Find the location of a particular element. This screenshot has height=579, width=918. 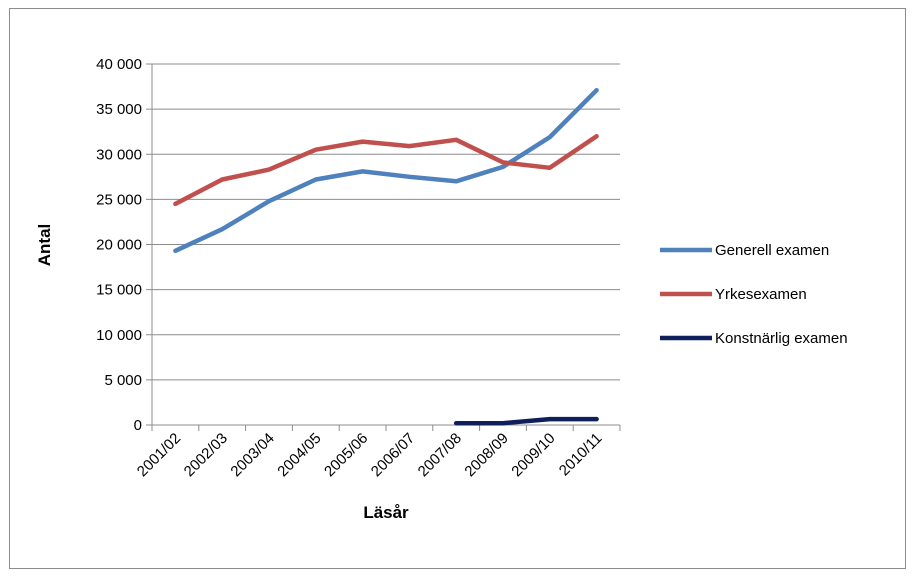

x-tick-label: 2003/04 is located at coordinates (252, 455).